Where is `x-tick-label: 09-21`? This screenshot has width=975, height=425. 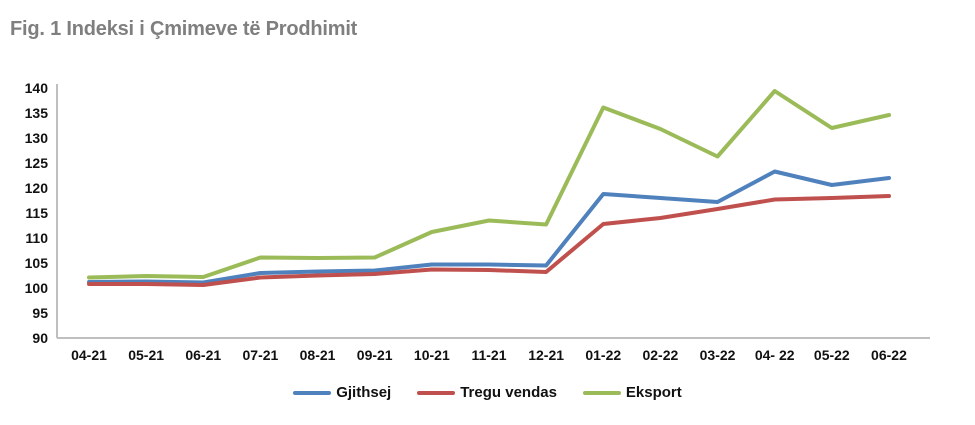
x-tick-label: 09-21 is located at coordinates (375, 355).